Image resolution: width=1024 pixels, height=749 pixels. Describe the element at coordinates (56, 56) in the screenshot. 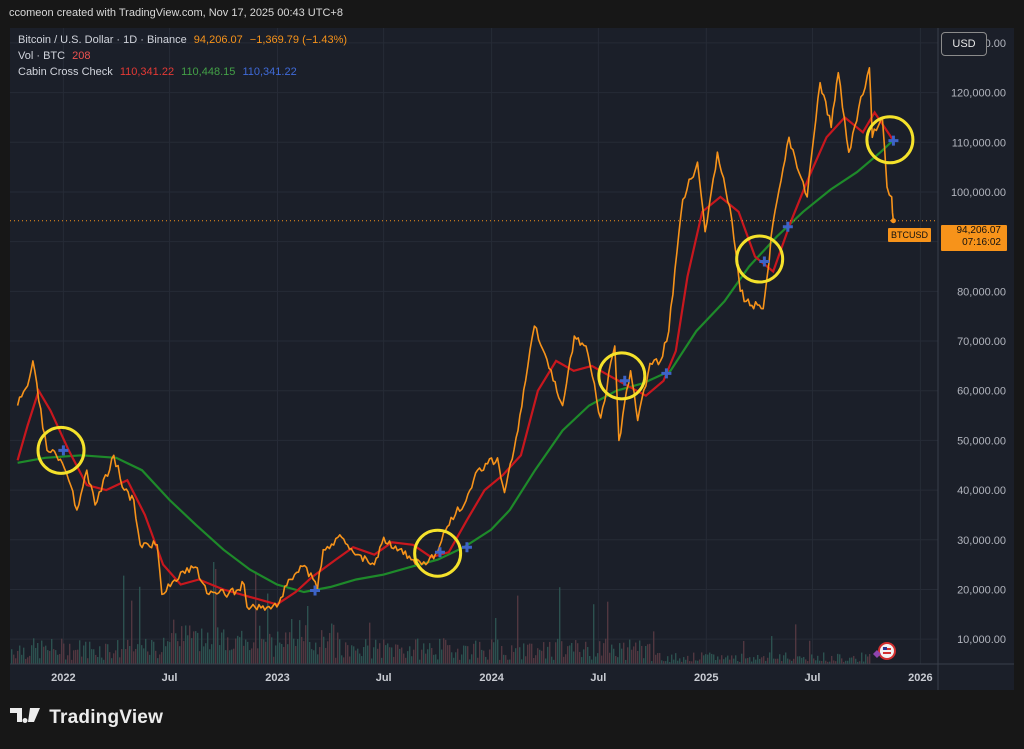

I see `legend-volume: Vol · BTC 208` at that location.